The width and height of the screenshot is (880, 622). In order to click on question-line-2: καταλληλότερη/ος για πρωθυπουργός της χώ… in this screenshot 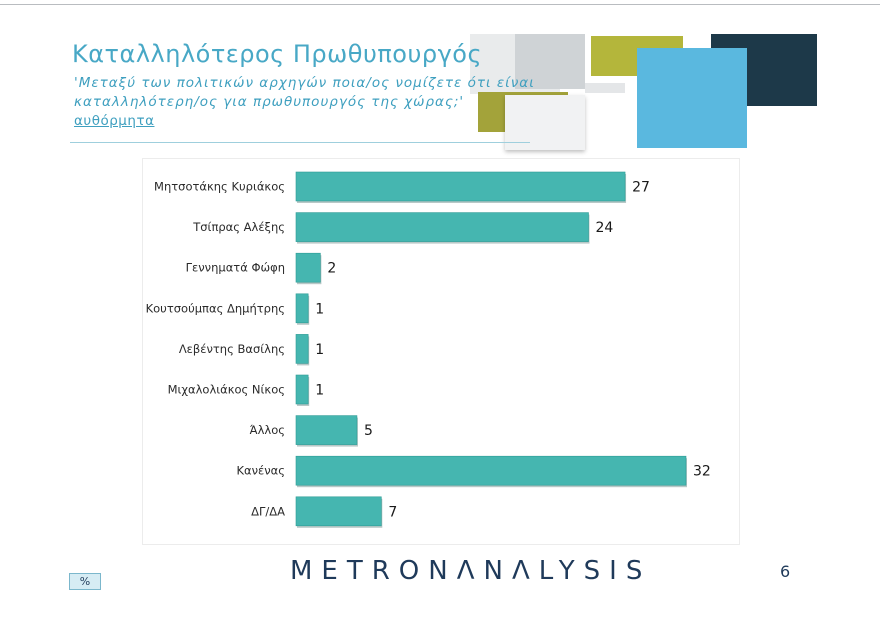, I will do `click(269, 102)`.